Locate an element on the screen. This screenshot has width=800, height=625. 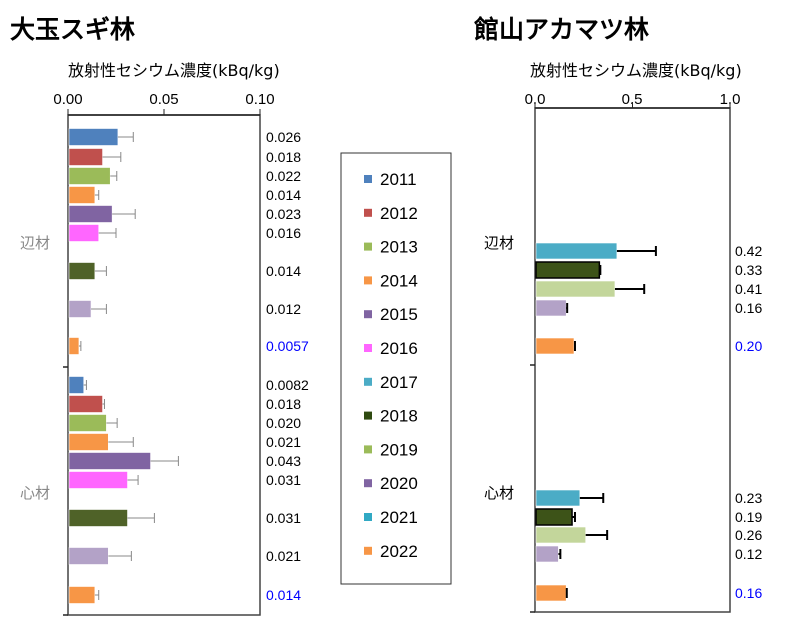
legend-label: 2019 is located at coordinates (399, 449).